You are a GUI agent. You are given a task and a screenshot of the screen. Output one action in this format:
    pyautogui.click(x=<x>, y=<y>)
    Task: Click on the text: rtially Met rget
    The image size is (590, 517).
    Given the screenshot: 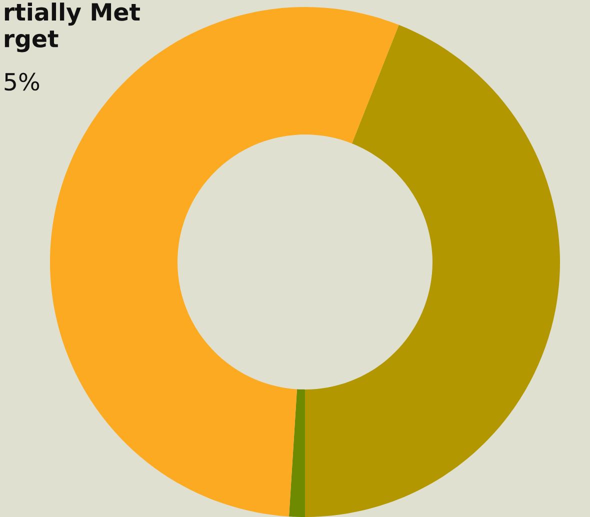 What is the action you would take?
    pyautogui.click(x=72, y=27)
    